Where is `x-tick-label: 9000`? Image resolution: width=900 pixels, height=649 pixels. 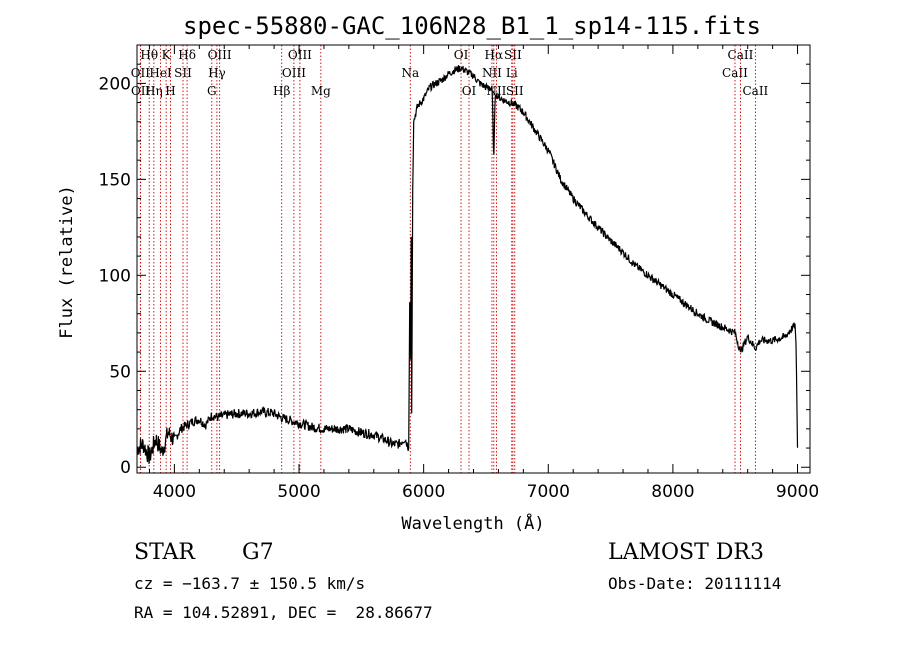 x-tick-label: 9000 is located at coordinates (797, 492).